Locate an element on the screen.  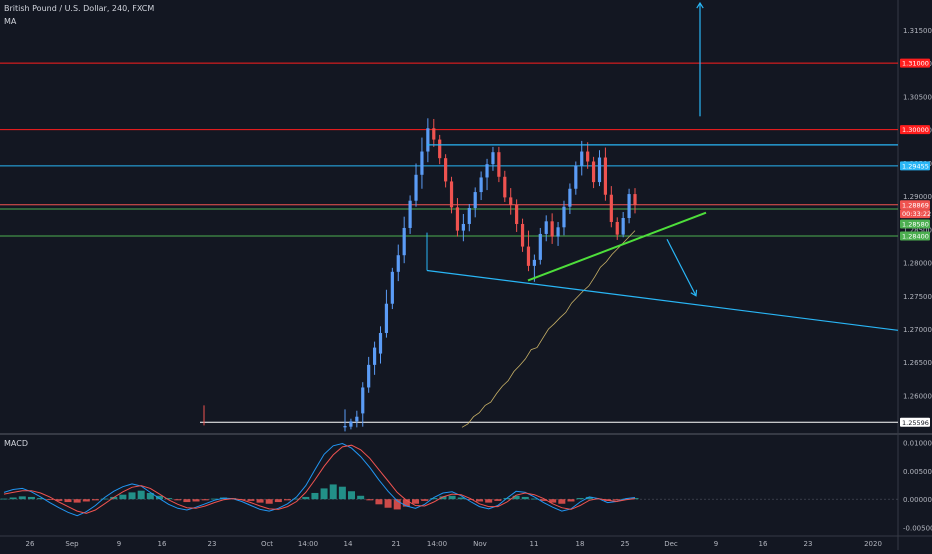
time-tick-label: 26 is located at coordinates (30, 544).